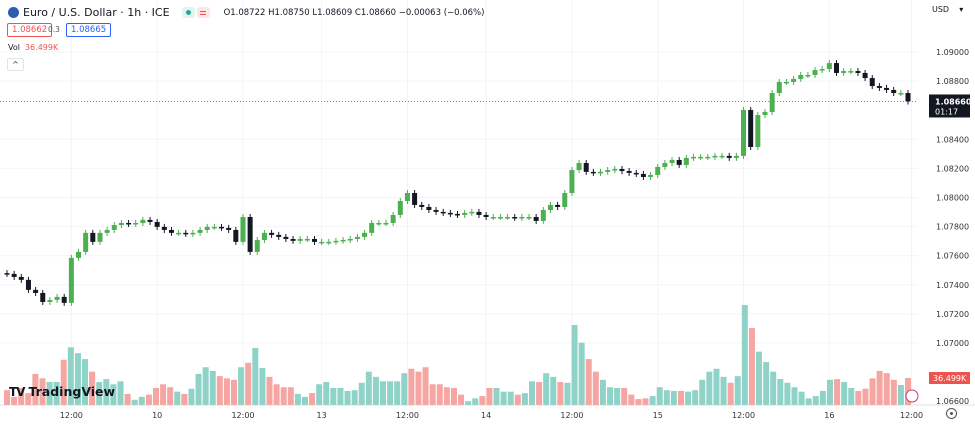 This screenshot has width=975, height=426. I want to click on bar-countdown: 01:17, so click(946, 111).